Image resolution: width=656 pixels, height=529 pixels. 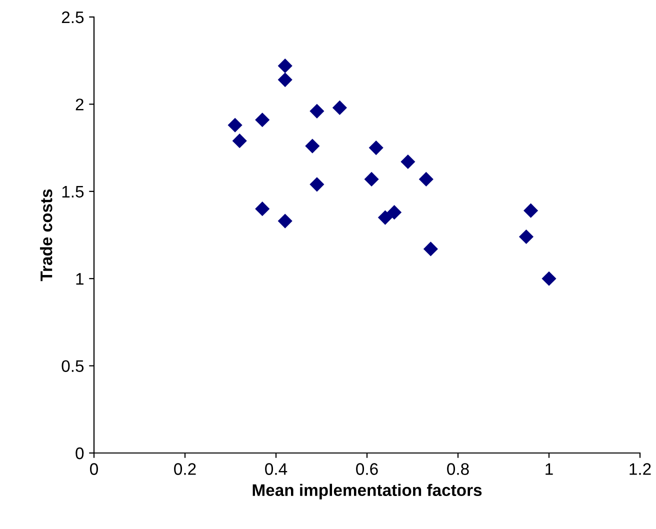 What do you see at coordinates (46, 235) in the screenshot?
I see `y-axis-title: Trade costs` at bounding box center [46, 235].